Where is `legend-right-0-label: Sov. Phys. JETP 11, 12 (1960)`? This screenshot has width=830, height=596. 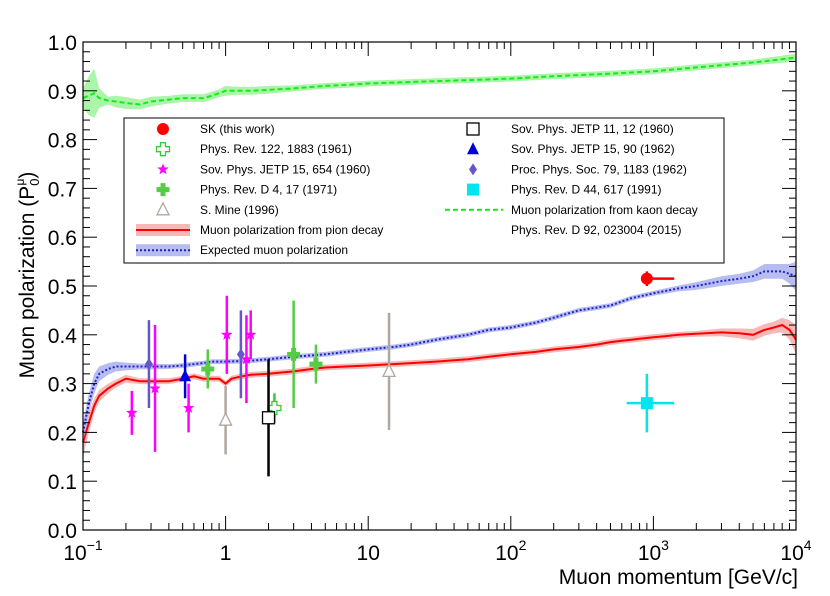 legend-right-0-label: Sov. Phys. JETP 11, 12 (1960) is located at coordinates (592, 129).